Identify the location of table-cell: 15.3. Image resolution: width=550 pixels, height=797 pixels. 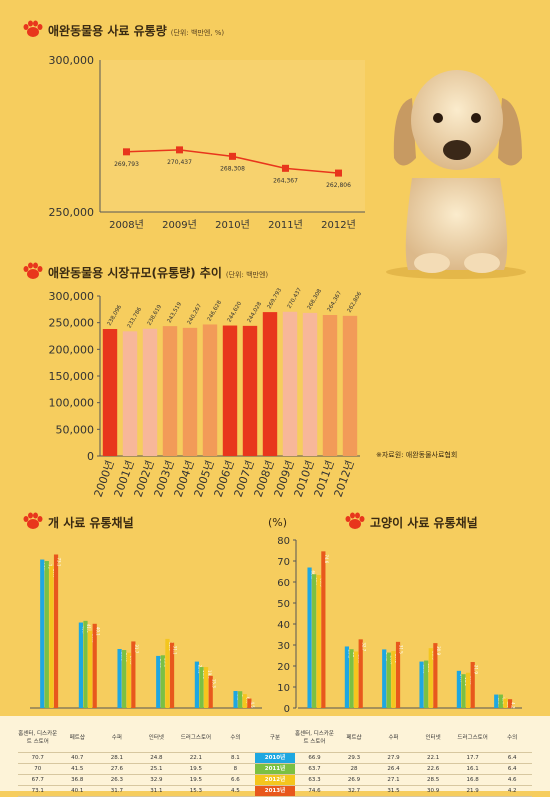
(196, 791).